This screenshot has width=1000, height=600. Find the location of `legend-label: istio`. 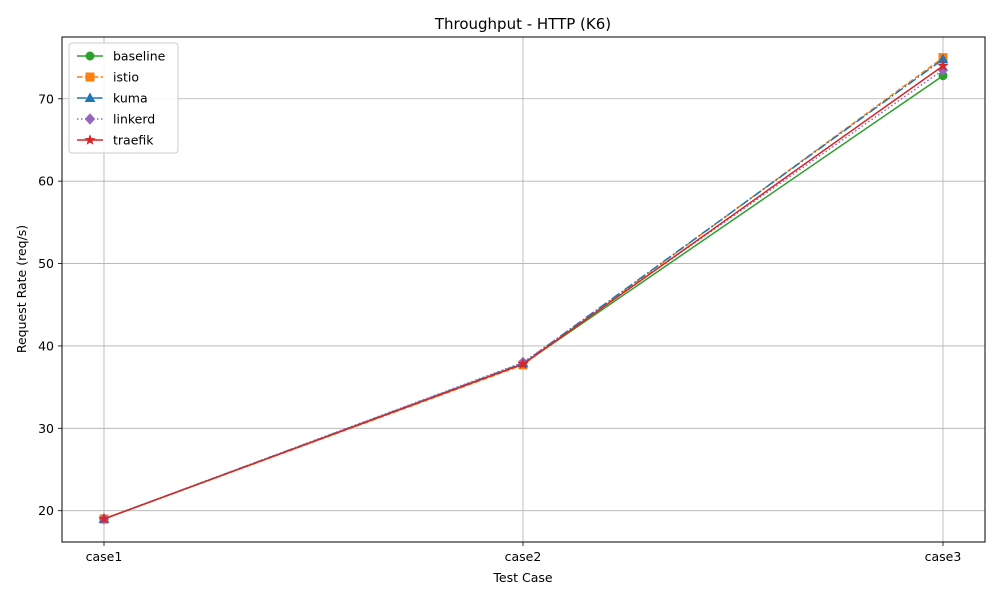

legend-label: istio is located at coordinates (126, 77).